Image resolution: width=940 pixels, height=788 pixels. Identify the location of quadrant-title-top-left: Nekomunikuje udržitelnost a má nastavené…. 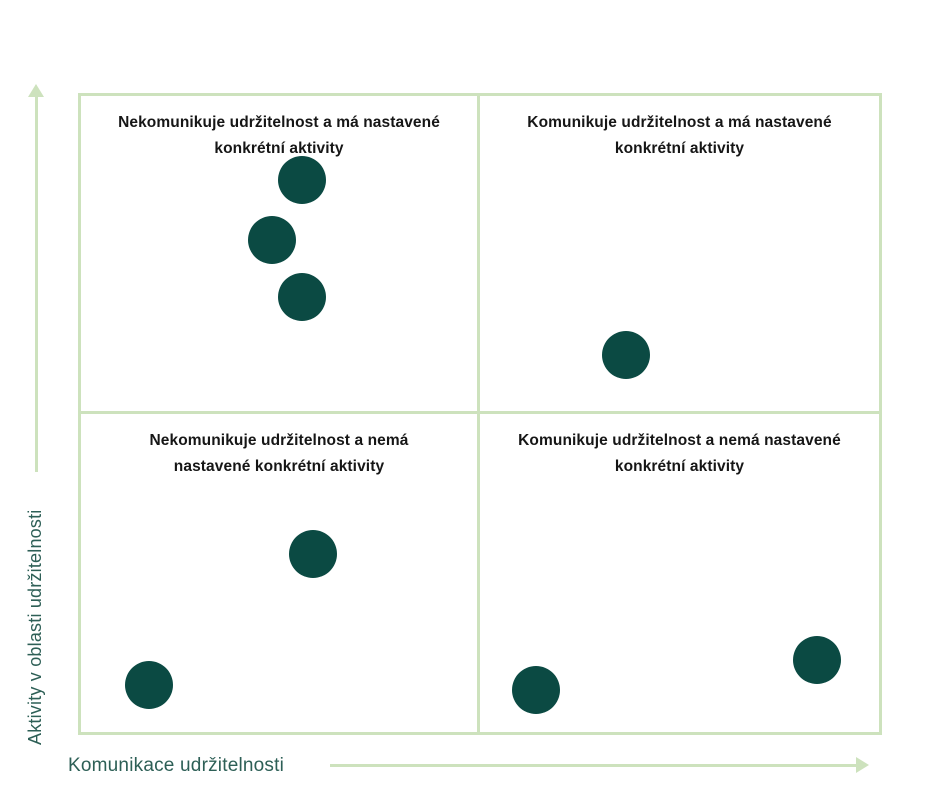
(279, 135).